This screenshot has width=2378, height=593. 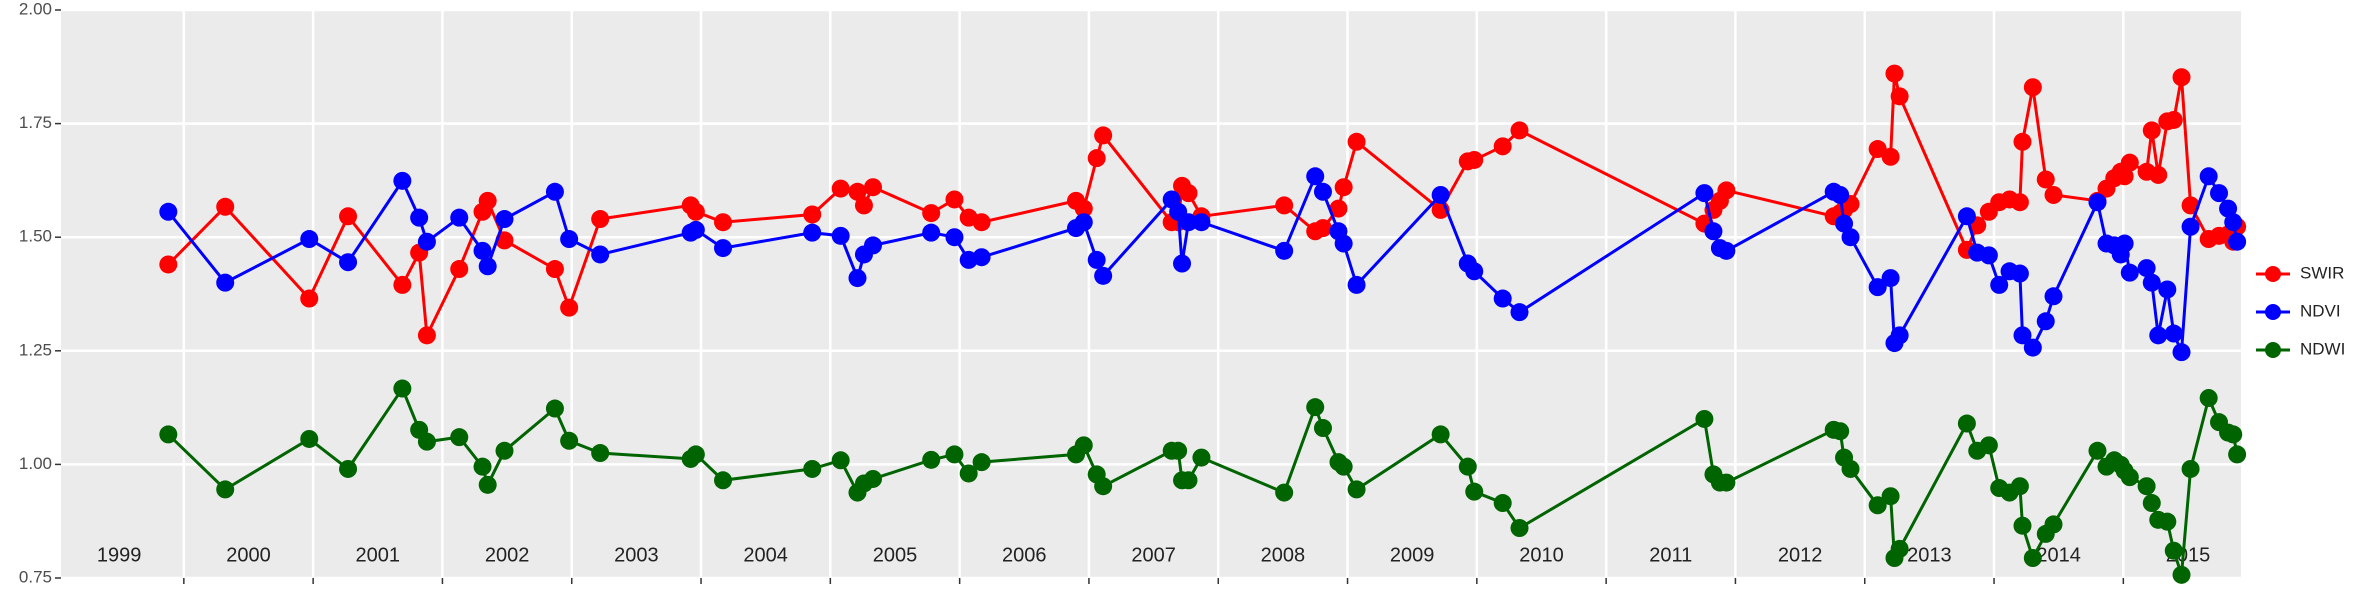 What do you see at coordinates (35, 349) in the screenshot?
I see `y-tick-label: 1.25` at bounding box center [35, 349].